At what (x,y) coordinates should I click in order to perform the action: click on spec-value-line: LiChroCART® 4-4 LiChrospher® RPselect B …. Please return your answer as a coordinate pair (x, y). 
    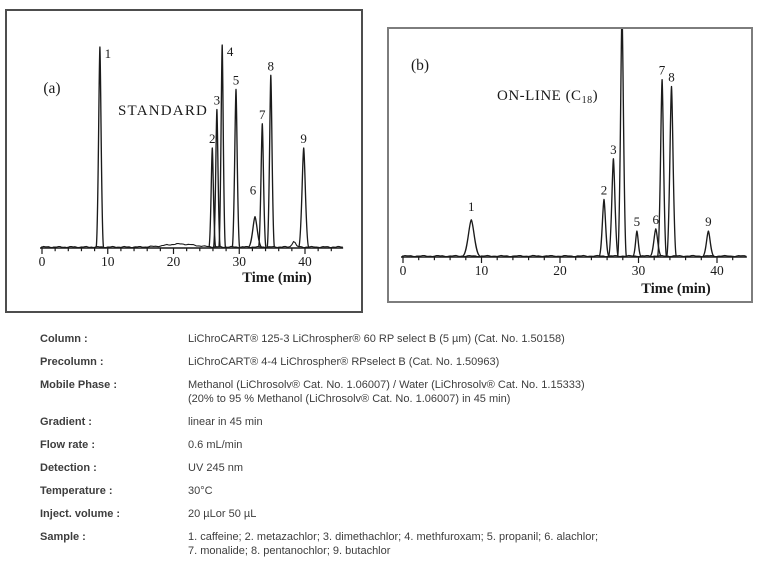
    Looking at the image, I should click on (344, 362).